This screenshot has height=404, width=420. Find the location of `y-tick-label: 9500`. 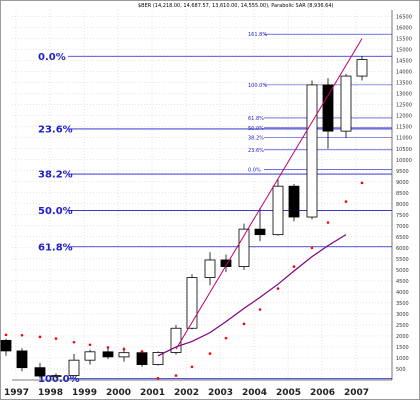

y-tick-label: 9500 is located at coordinates (402, 172).